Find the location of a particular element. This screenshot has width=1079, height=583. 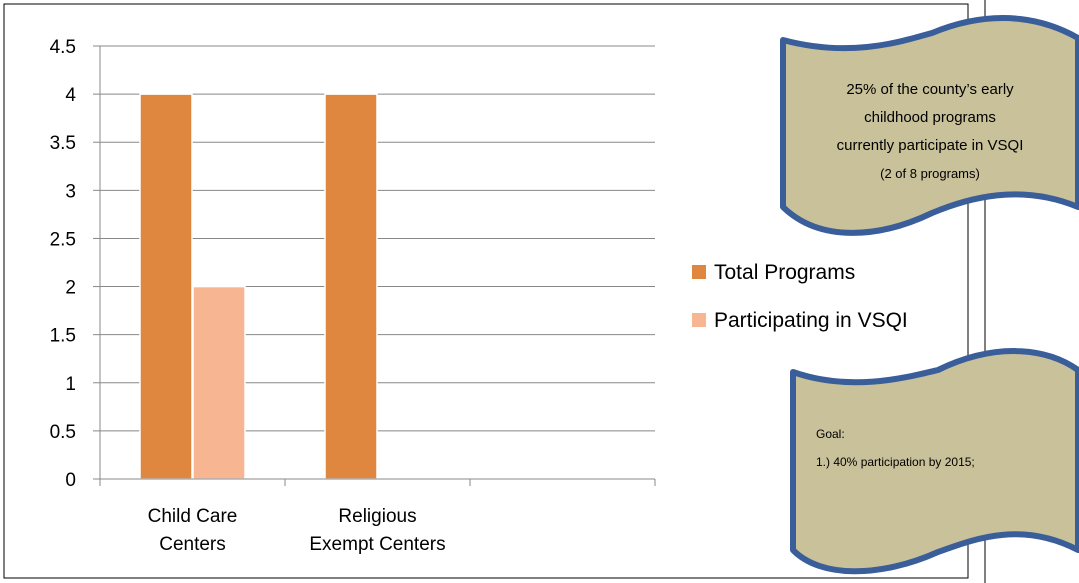

y-tick-label: 3 is located at coordinates (70, 191).